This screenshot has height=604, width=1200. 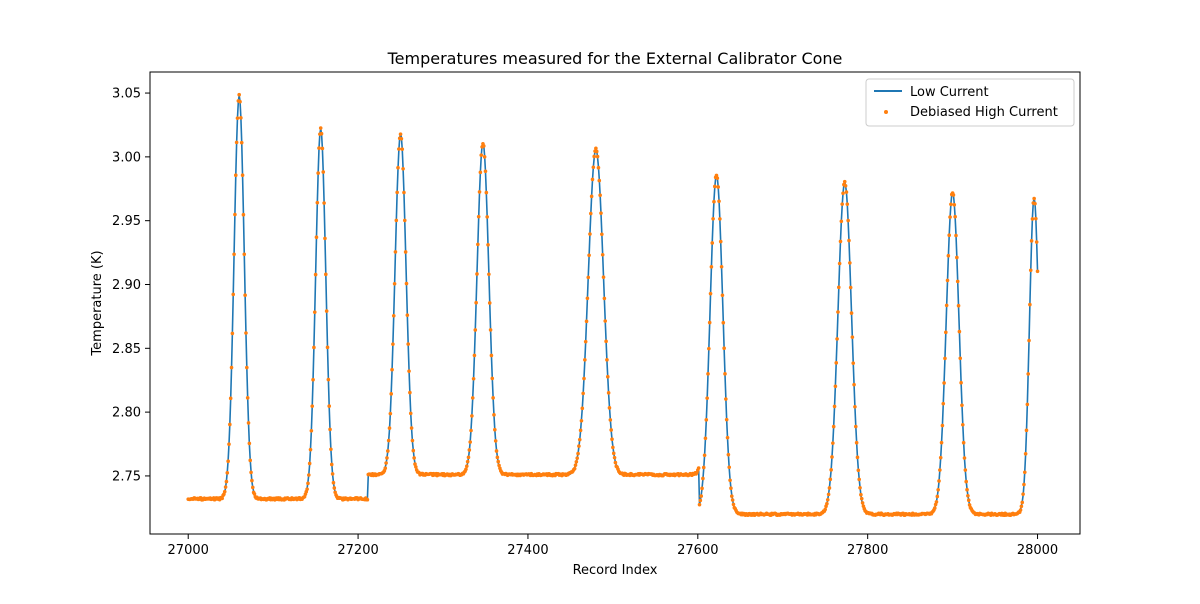 I want to click on x-tick-label: 27400, so click(x=527, y=550).